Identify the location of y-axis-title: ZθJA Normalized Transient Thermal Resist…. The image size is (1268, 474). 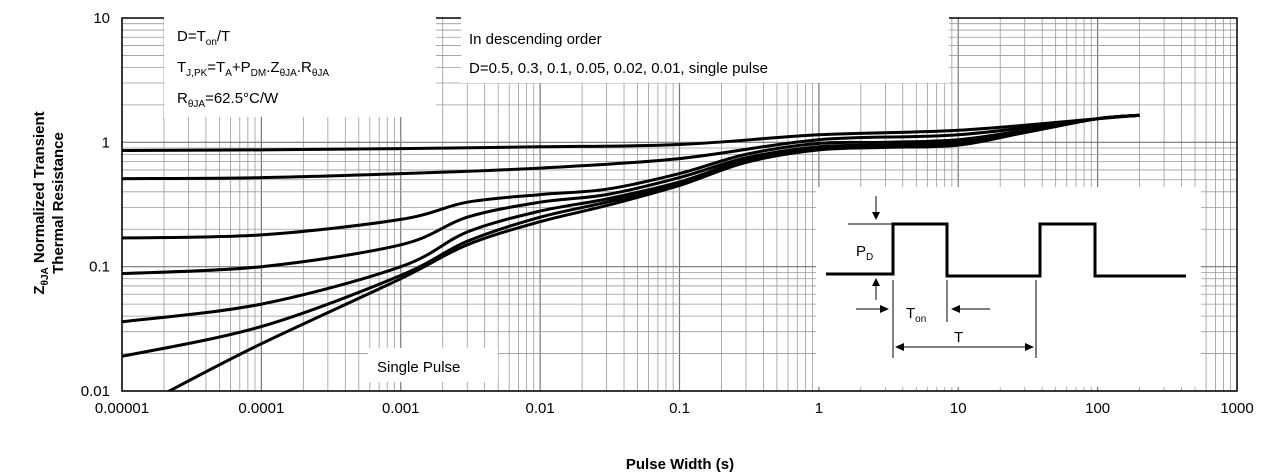
(49, 202).